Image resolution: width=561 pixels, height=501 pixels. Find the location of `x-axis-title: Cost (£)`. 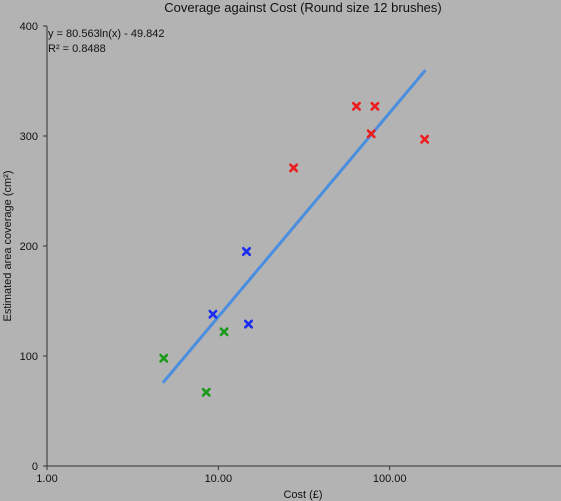

x-axis-title: Cost (£) is located at coordinates (302, 495).